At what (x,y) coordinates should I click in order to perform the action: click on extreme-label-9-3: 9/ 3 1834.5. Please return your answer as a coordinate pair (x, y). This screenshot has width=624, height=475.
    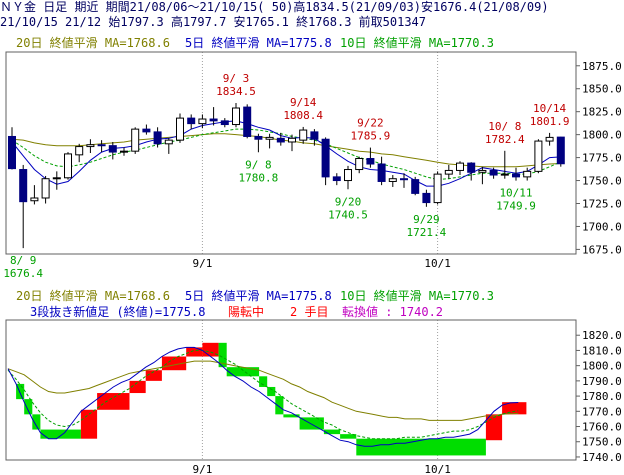
    Looking at the image, I should click on (236, 85).